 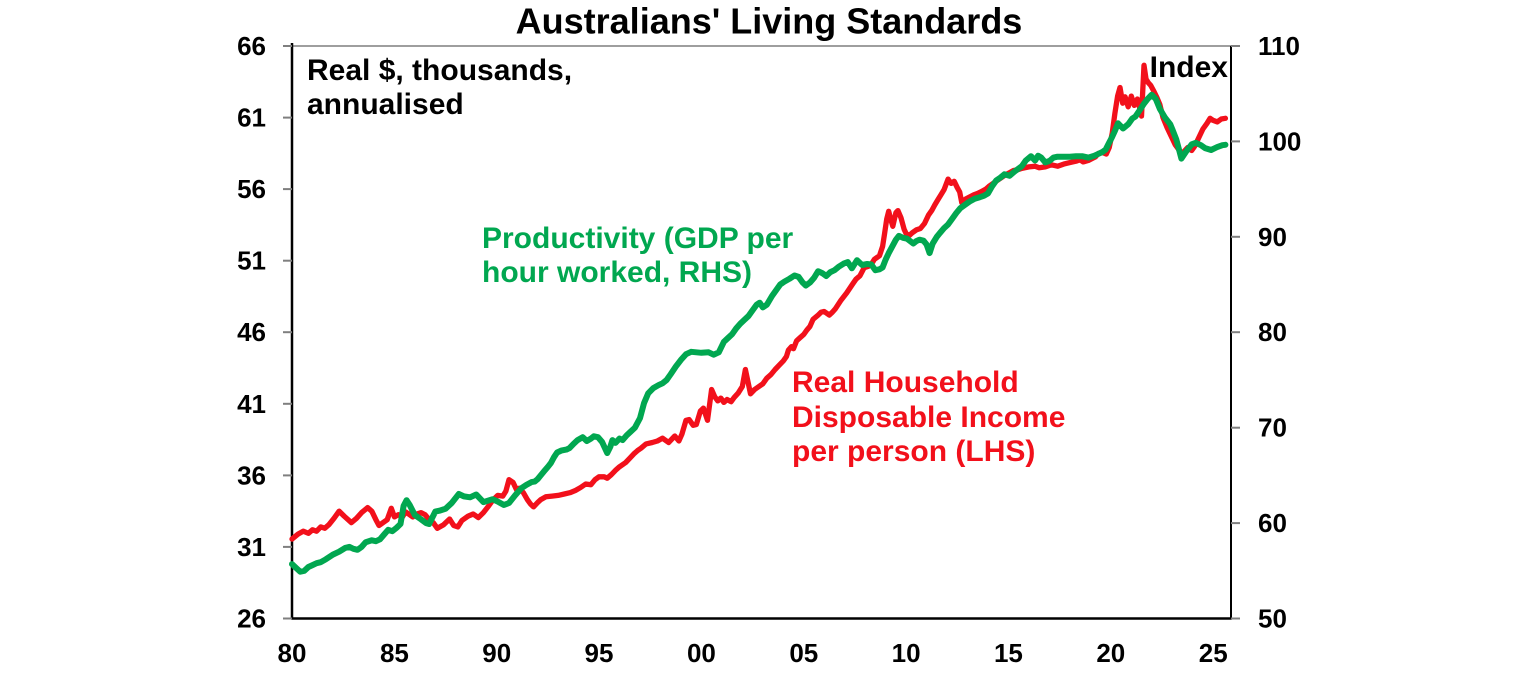 I want to click on svg-text: 60, so click(x=1272, y=523).